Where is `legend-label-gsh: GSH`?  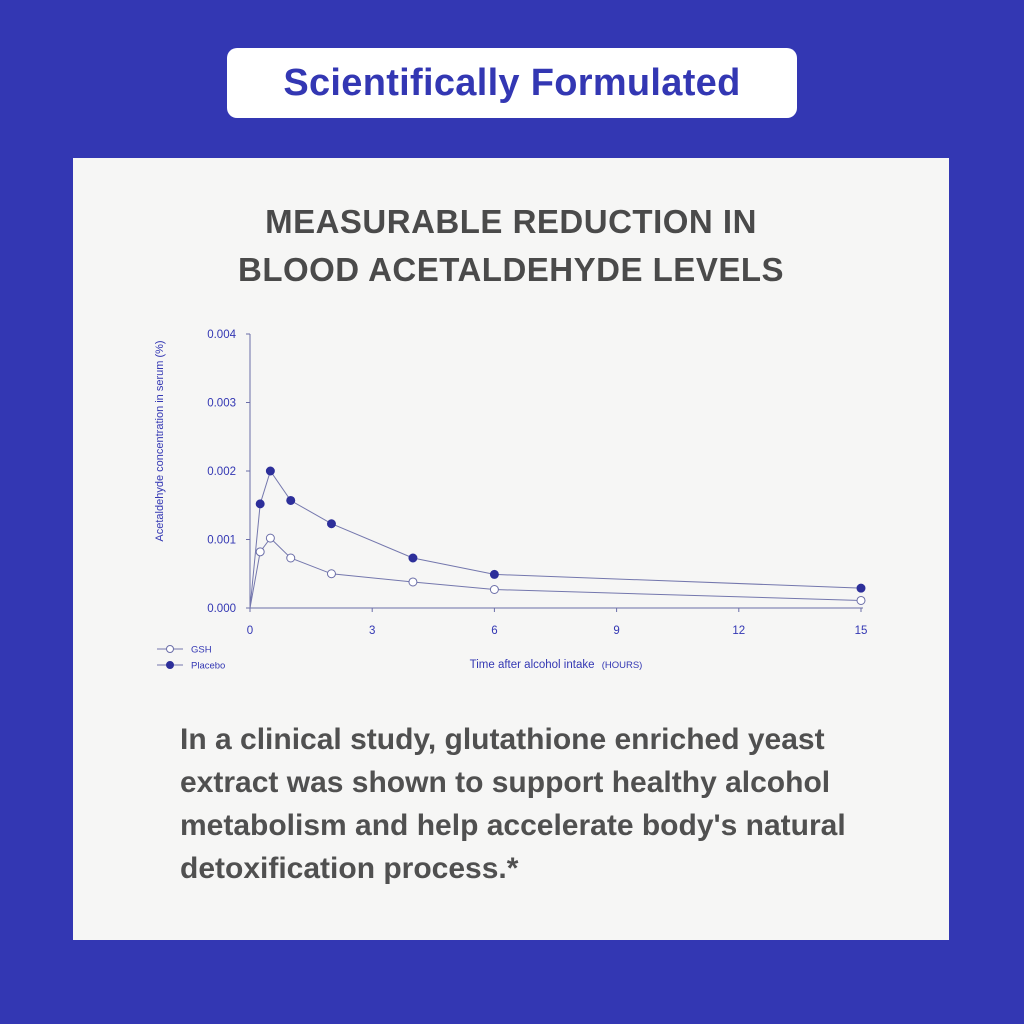 legend-label-gsh: GSH is located at coordinates (201, 650).